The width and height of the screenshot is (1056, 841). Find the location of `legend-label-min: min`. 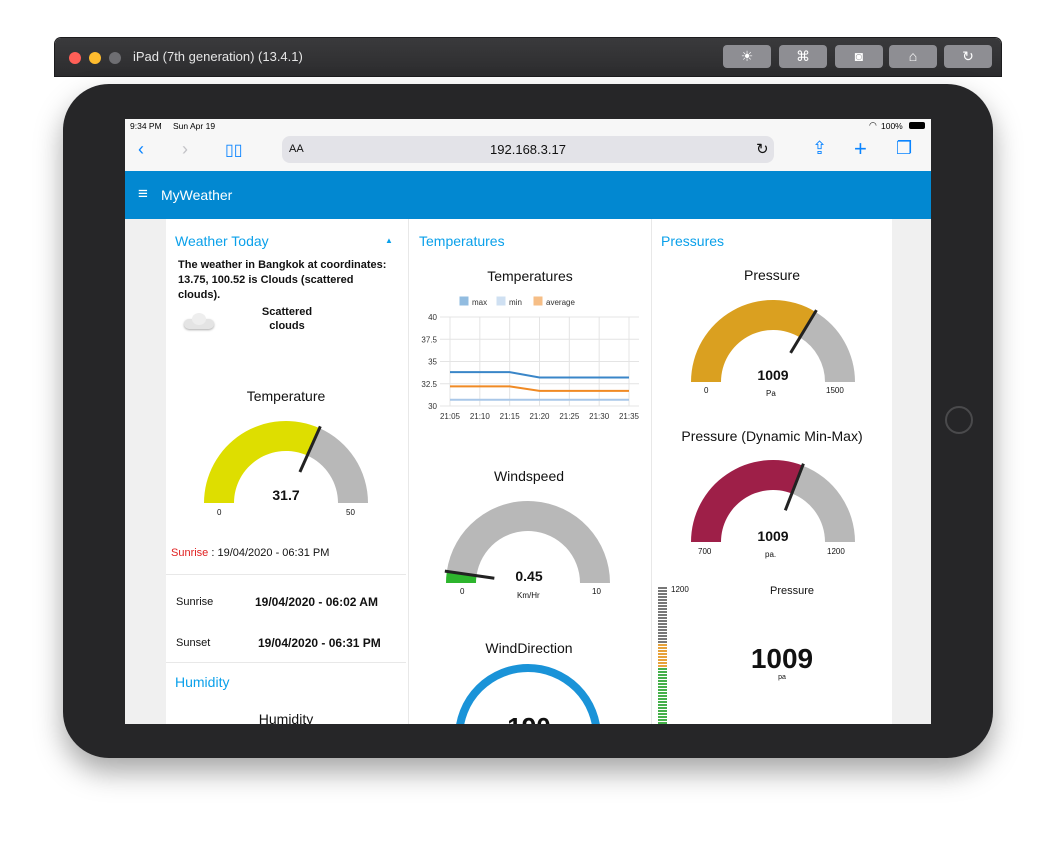

legend-label-min: min is located at coordinates (515, 302).